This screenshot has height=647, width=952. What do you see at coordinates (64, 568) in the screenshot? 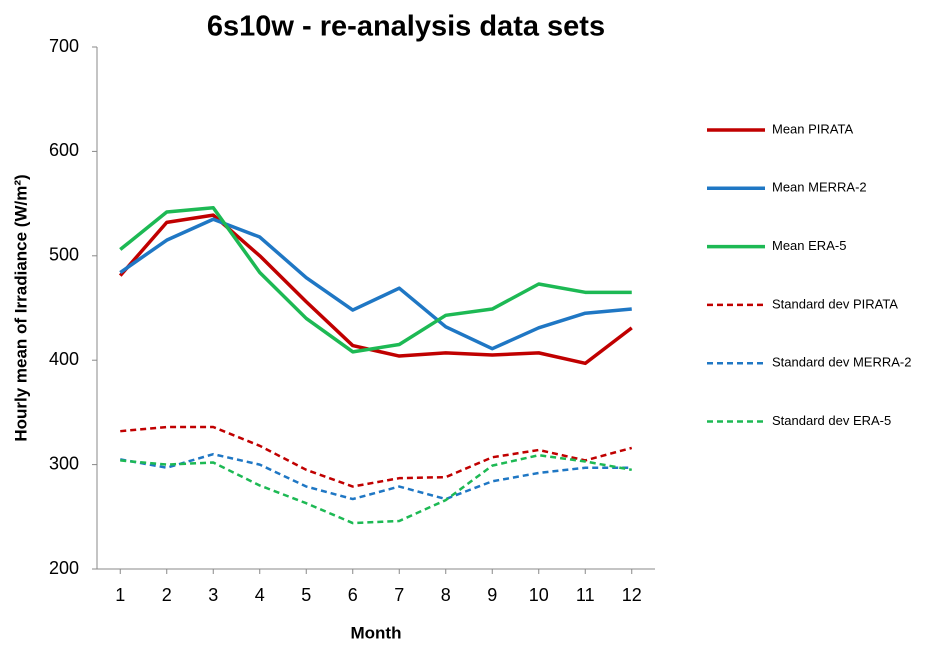
I see `y-tick-label: 200` at bounding box center [64, 568].